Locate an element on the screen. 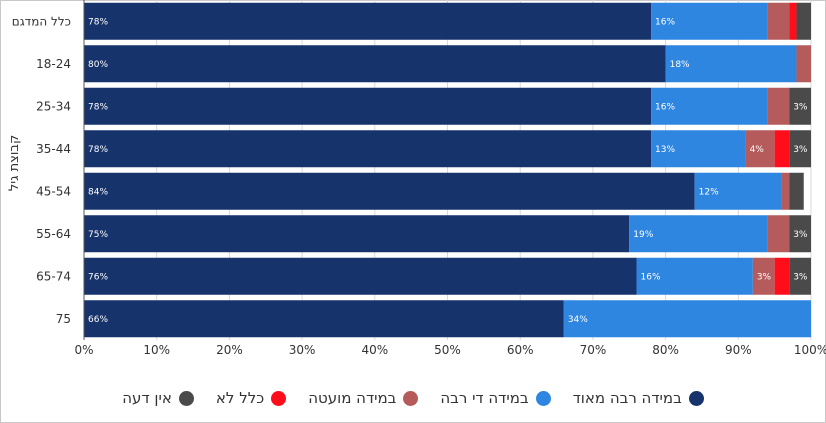  x-tick-label: 70% is located at coordinates (593, 350).